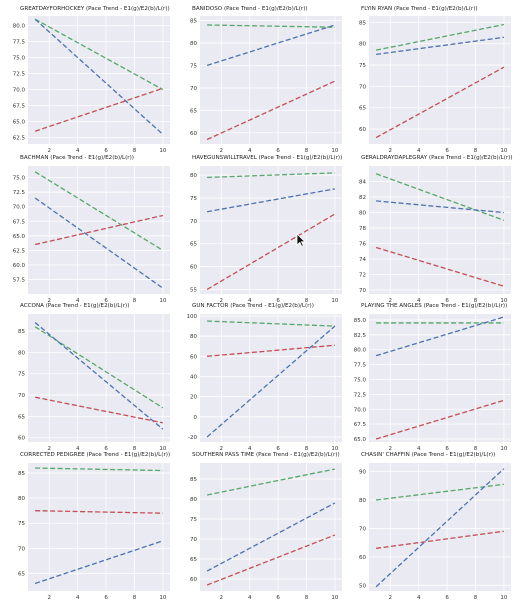 Image resolution: width=522 pixels, height=600 pixels. Describe the element at coordinates (301, 240) in the screenshot. I see `arrow-cursor-icon` at that location.